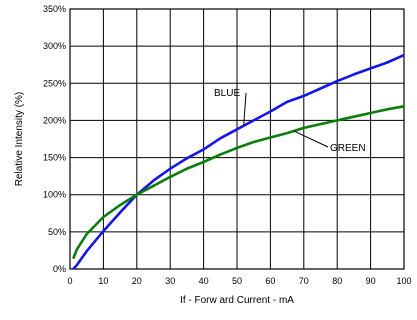 This screenshot has width=417, height=320. I want to click on x-tick-label: 30, so click(170, 281).